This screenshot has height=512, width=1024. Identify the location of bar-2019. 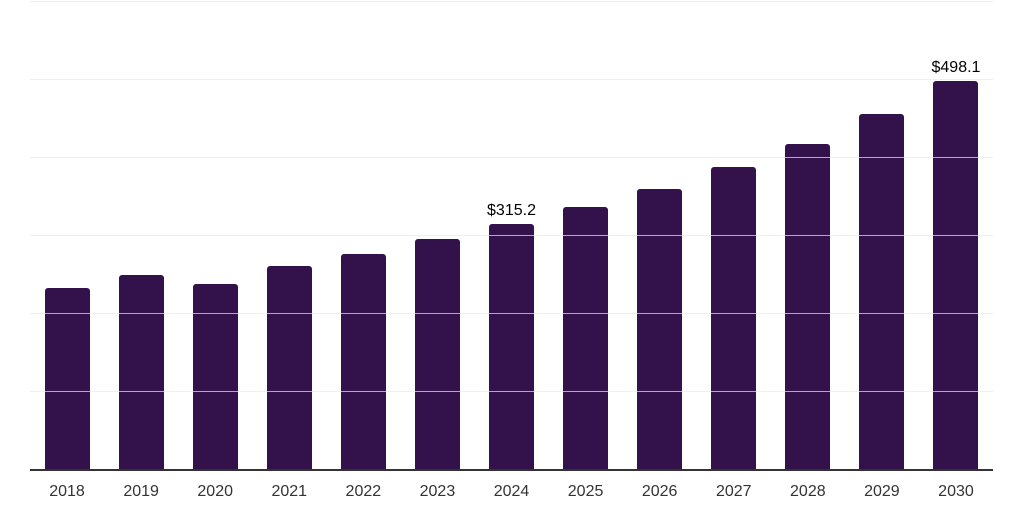
(141, 372).